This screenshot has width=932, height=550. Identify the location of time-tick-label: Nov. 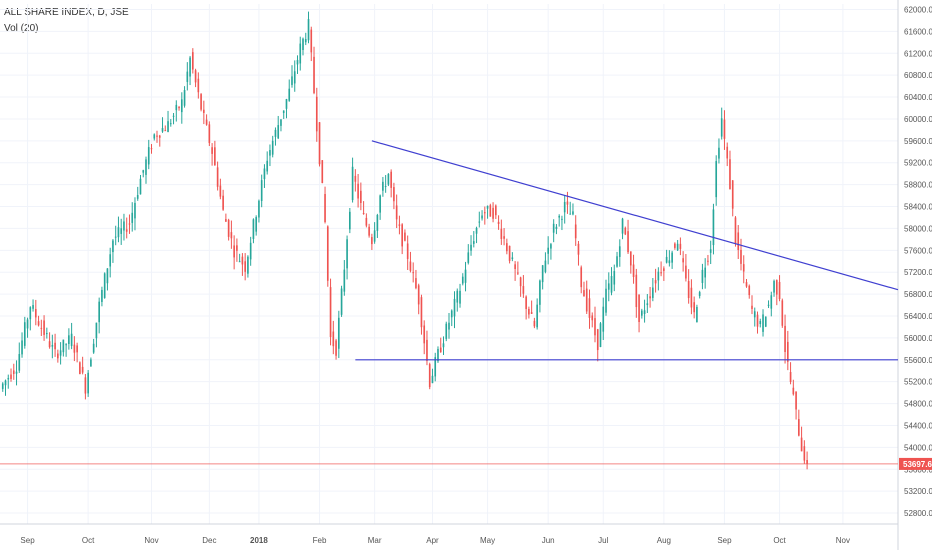
(843, 540).